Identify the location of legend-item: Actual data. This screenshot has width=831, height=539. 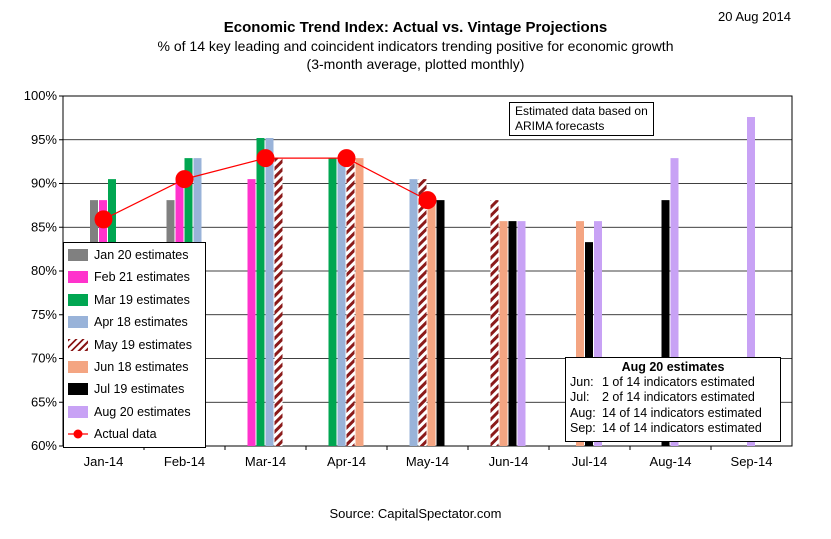
(112, 434).